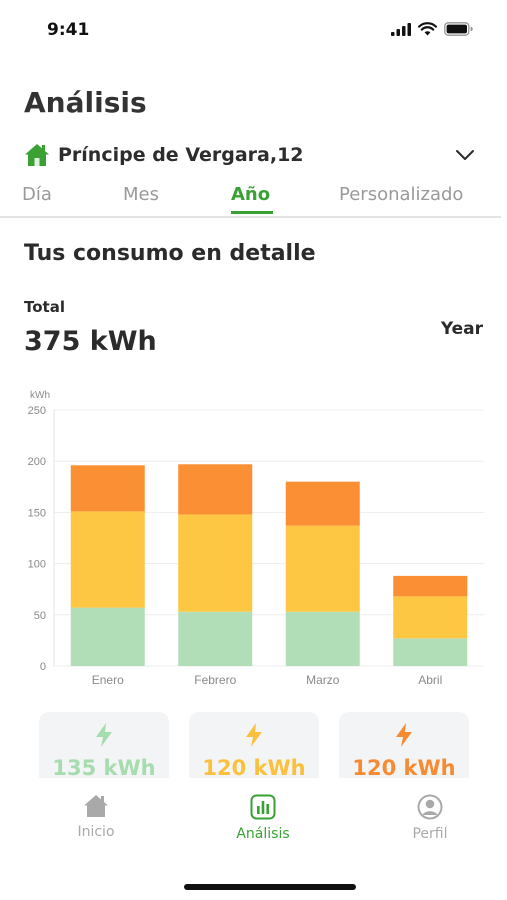 Image resolution: width=507 pixels, height=900 pixels. I want to click on tab-personalizado: Personalizado, so click(401, 194).